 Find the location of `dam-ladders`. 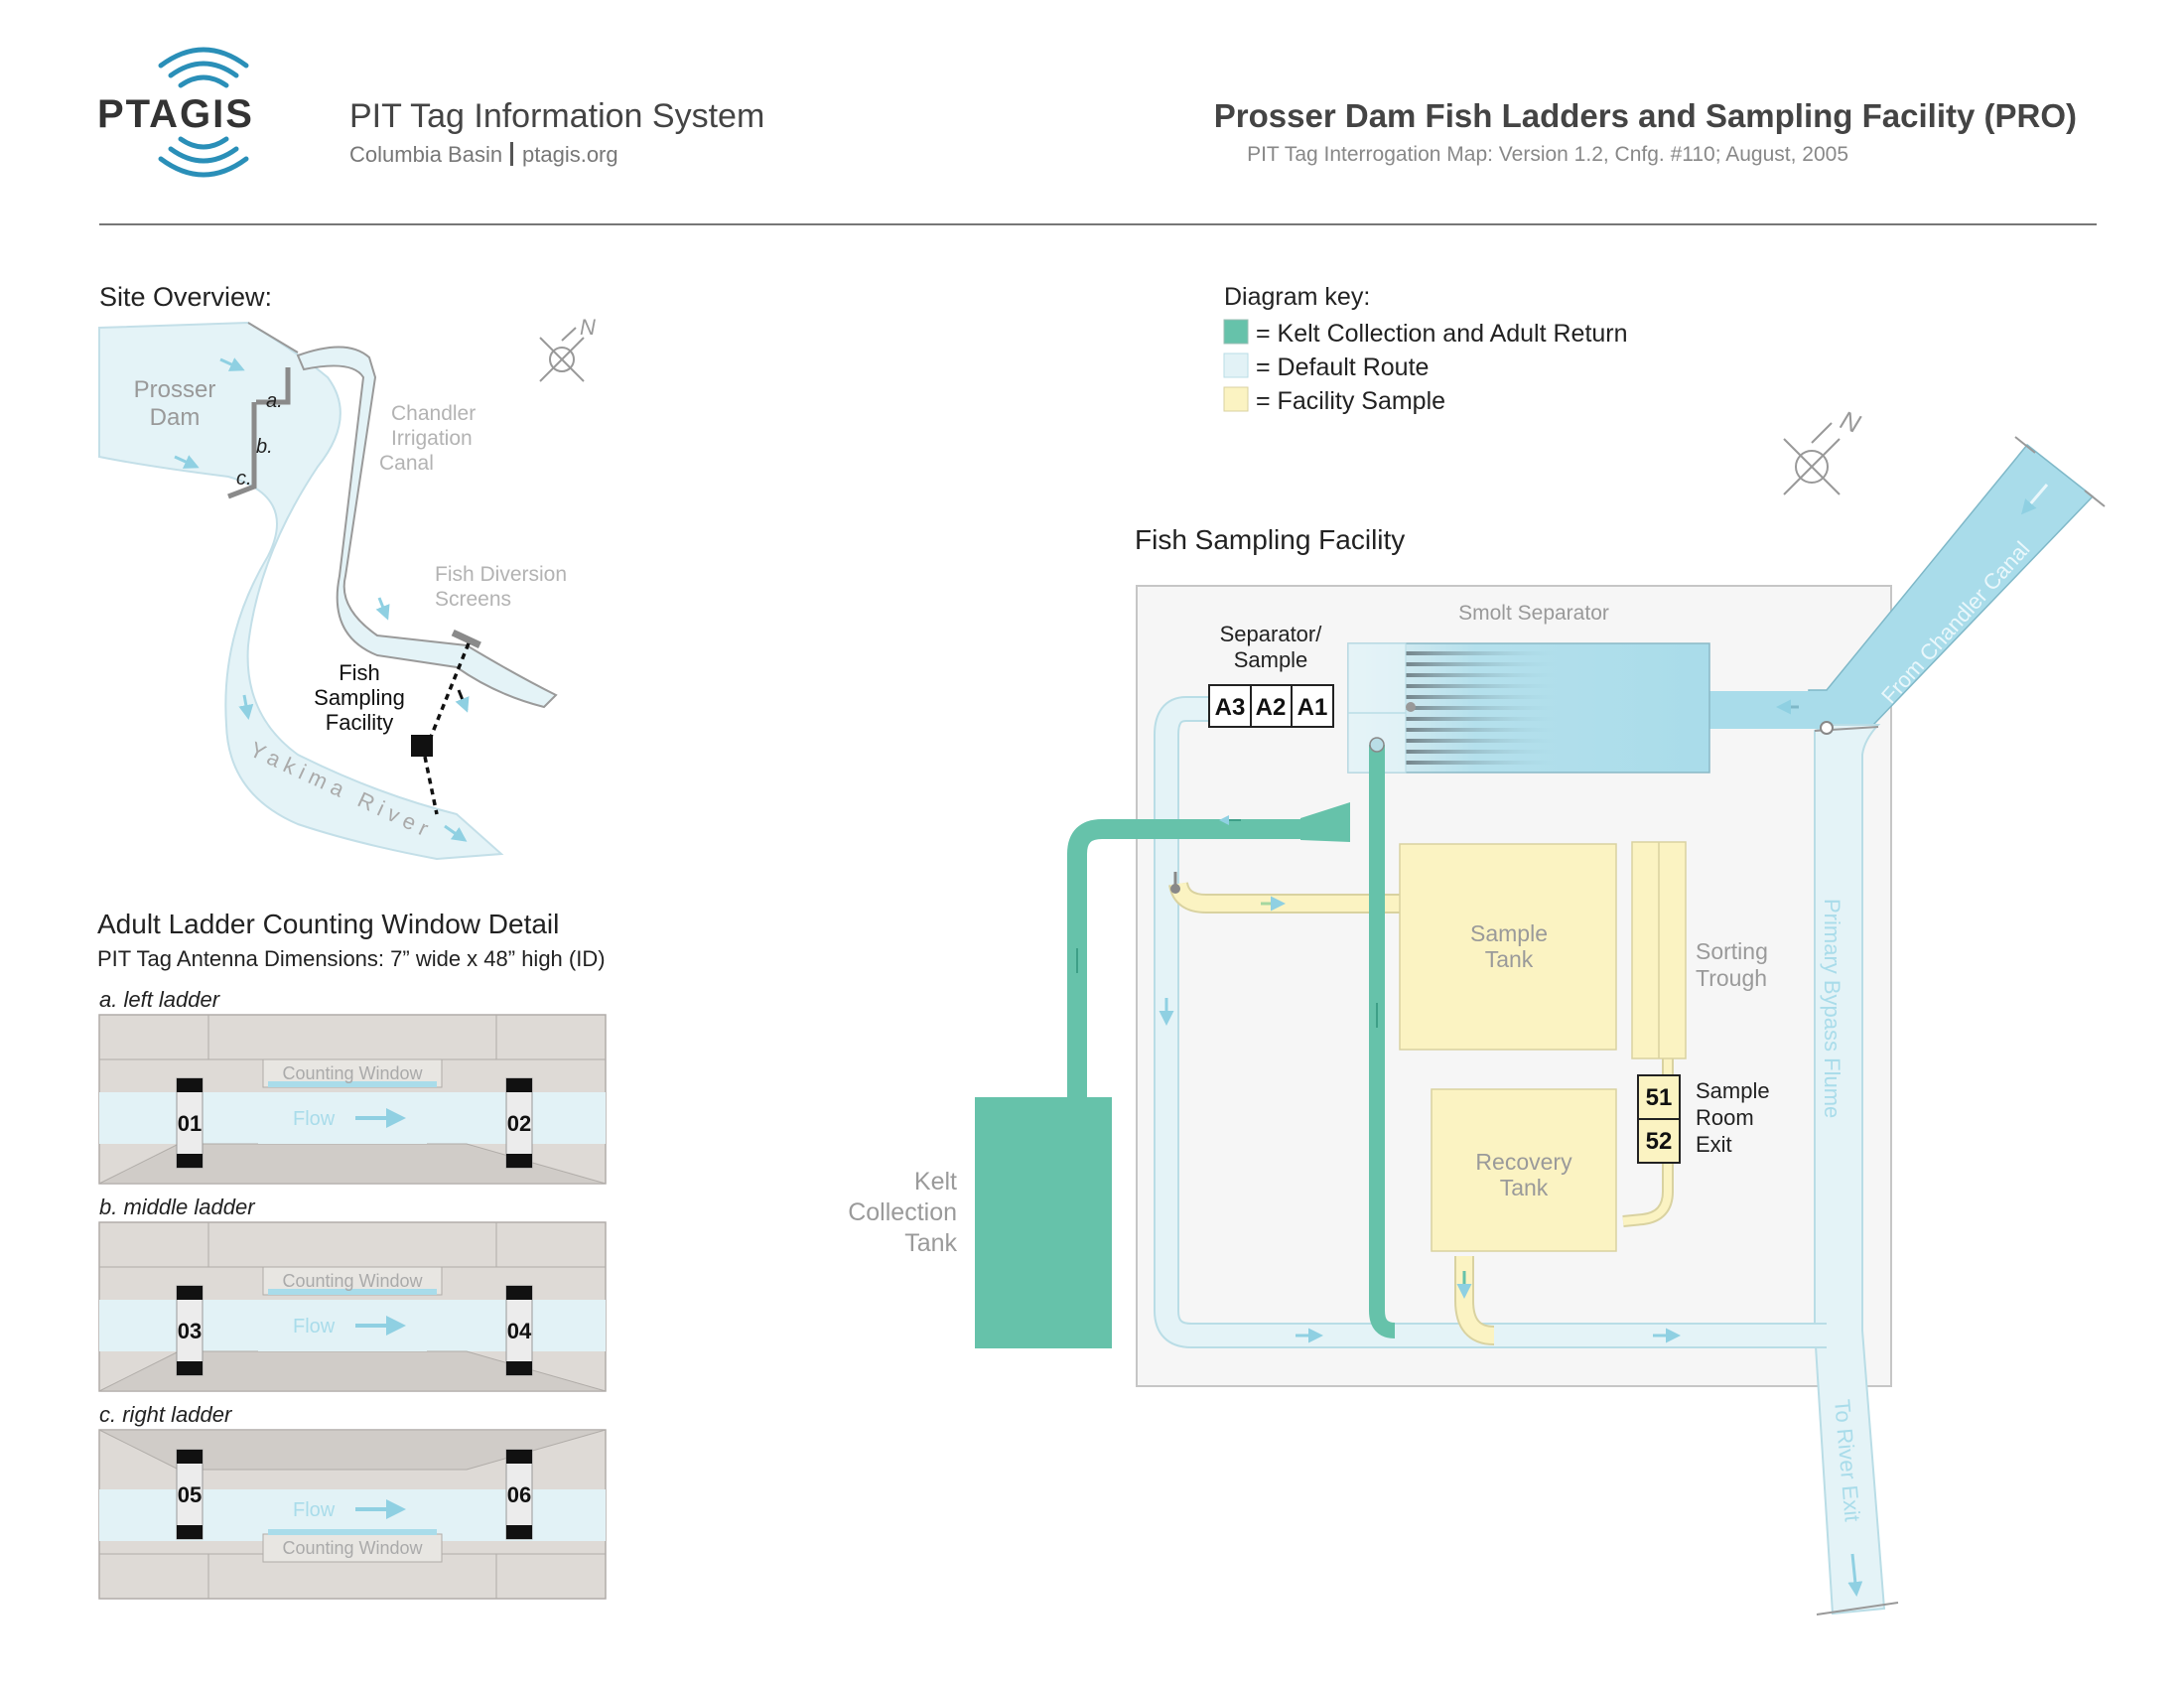

dam-ladders is located at coordinates (259, 433).